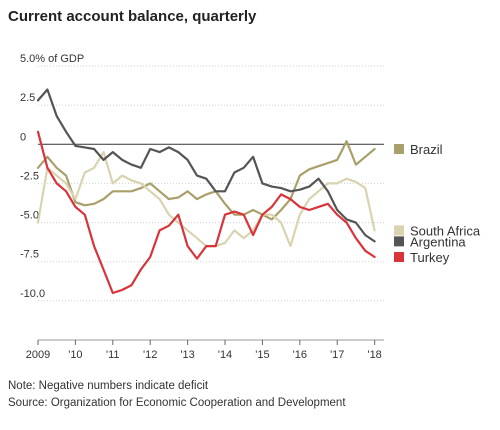  What do you see at coordinates (27, 98) in the screenshot?
I see `y-tick-label: 2.5` at bounding box center [27, 98].